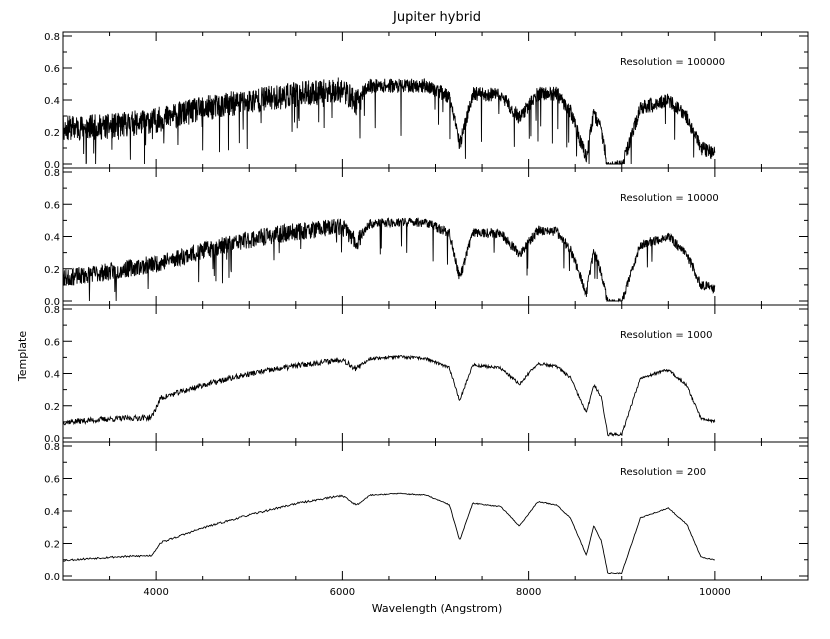  What do you see at coordinates (155, 592) in the screenshot?
I see `x-tick-label: 4000` at bounding box center [155, 592].